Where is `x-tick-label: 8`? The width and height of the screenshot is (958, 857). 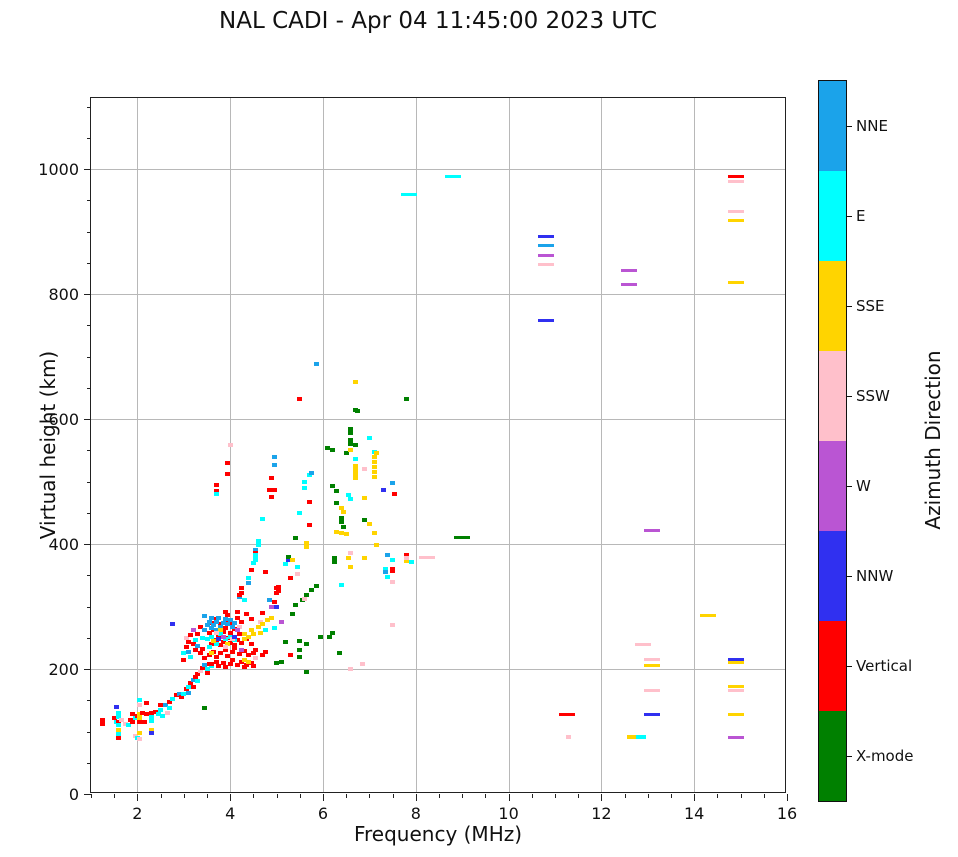
x-tick-label: 8 is located at coordinates (415, 813).